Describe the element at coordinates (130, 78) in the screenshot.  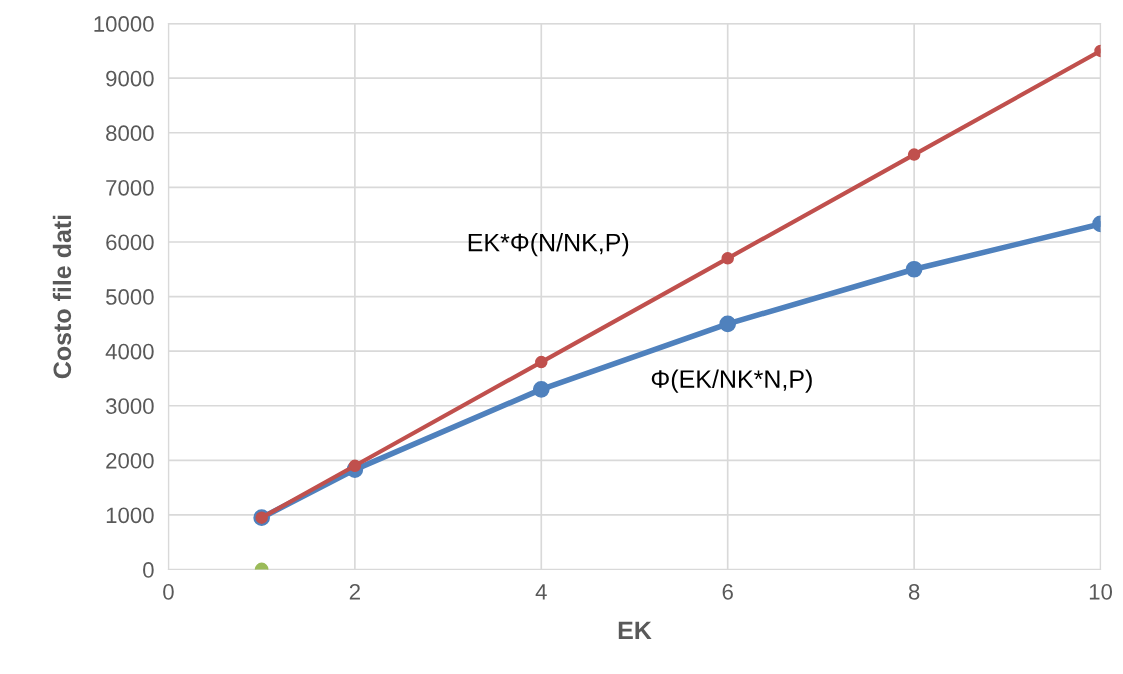
I see `y-tick-label: 9000` at that location.